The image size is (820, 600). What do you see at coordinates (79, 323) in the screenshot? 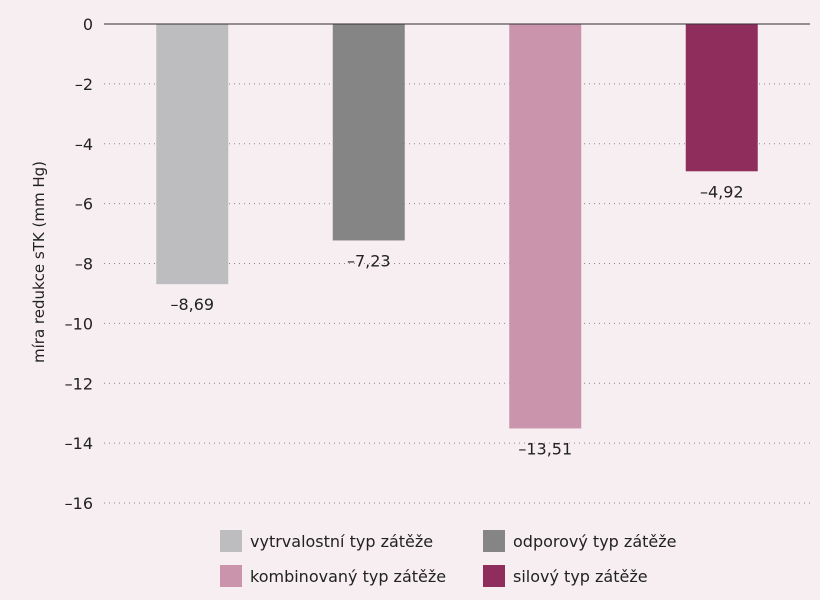
I see `y-tick-label: –10` at bounding box center [79, 323].